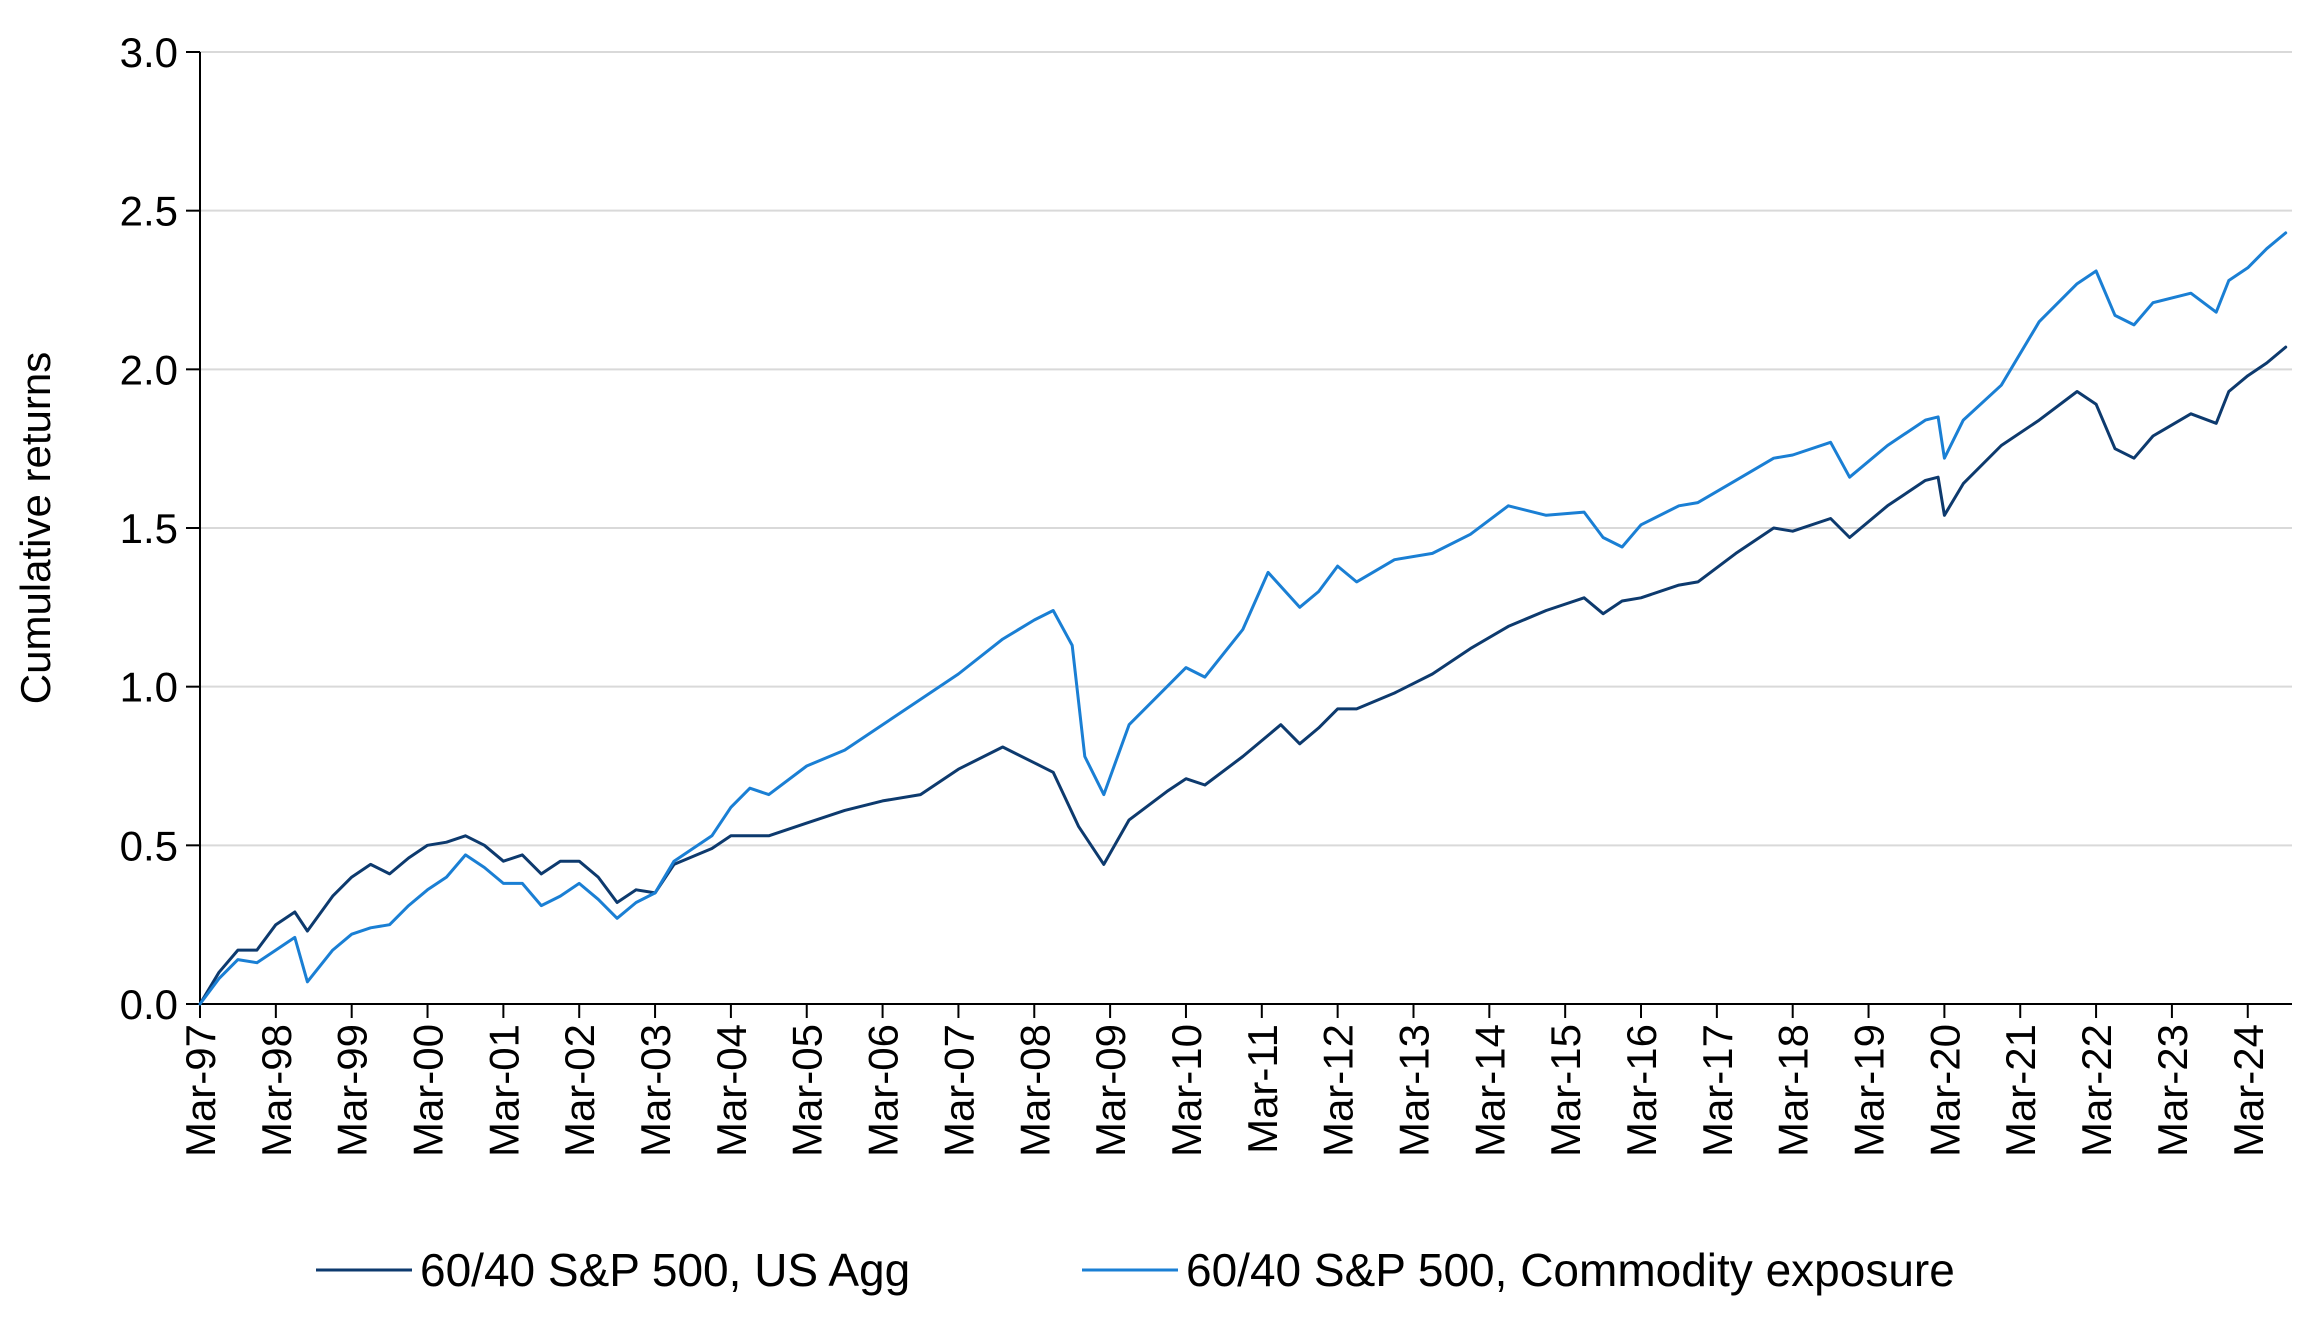  I want to click on y-tick-label: 2.5, so click(149, 211).